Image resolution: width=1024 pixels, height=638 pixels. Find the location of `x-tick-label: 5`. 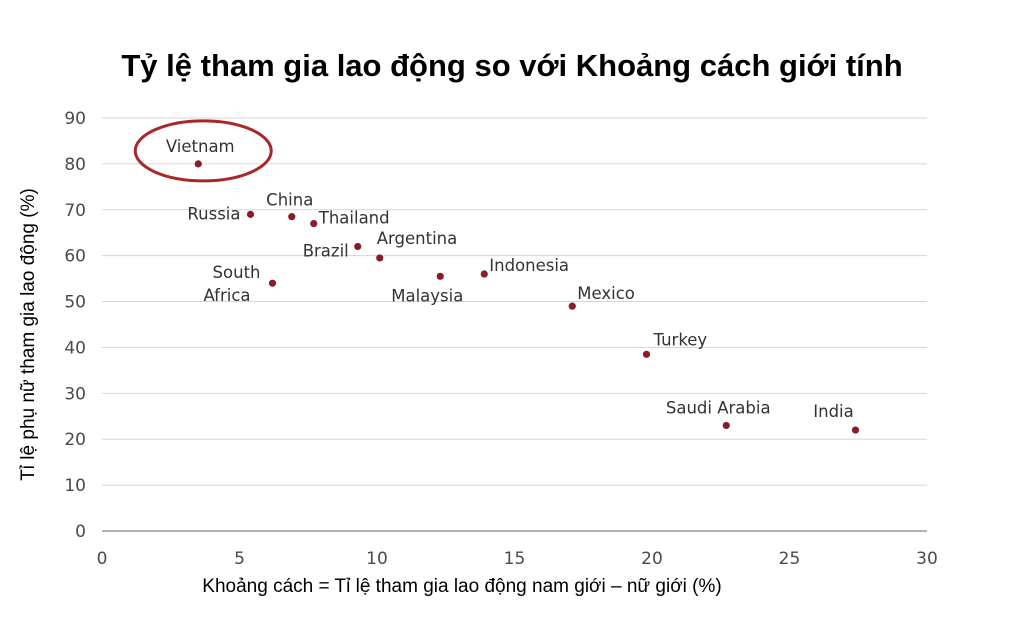

x-tick-label: 5 is located at coordinates (239, 559).